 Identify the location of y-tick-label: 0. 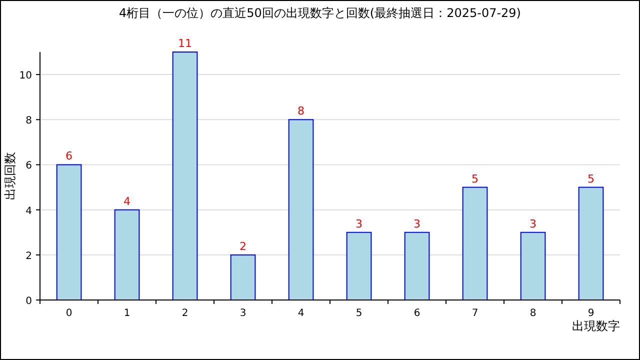
(29, 301).